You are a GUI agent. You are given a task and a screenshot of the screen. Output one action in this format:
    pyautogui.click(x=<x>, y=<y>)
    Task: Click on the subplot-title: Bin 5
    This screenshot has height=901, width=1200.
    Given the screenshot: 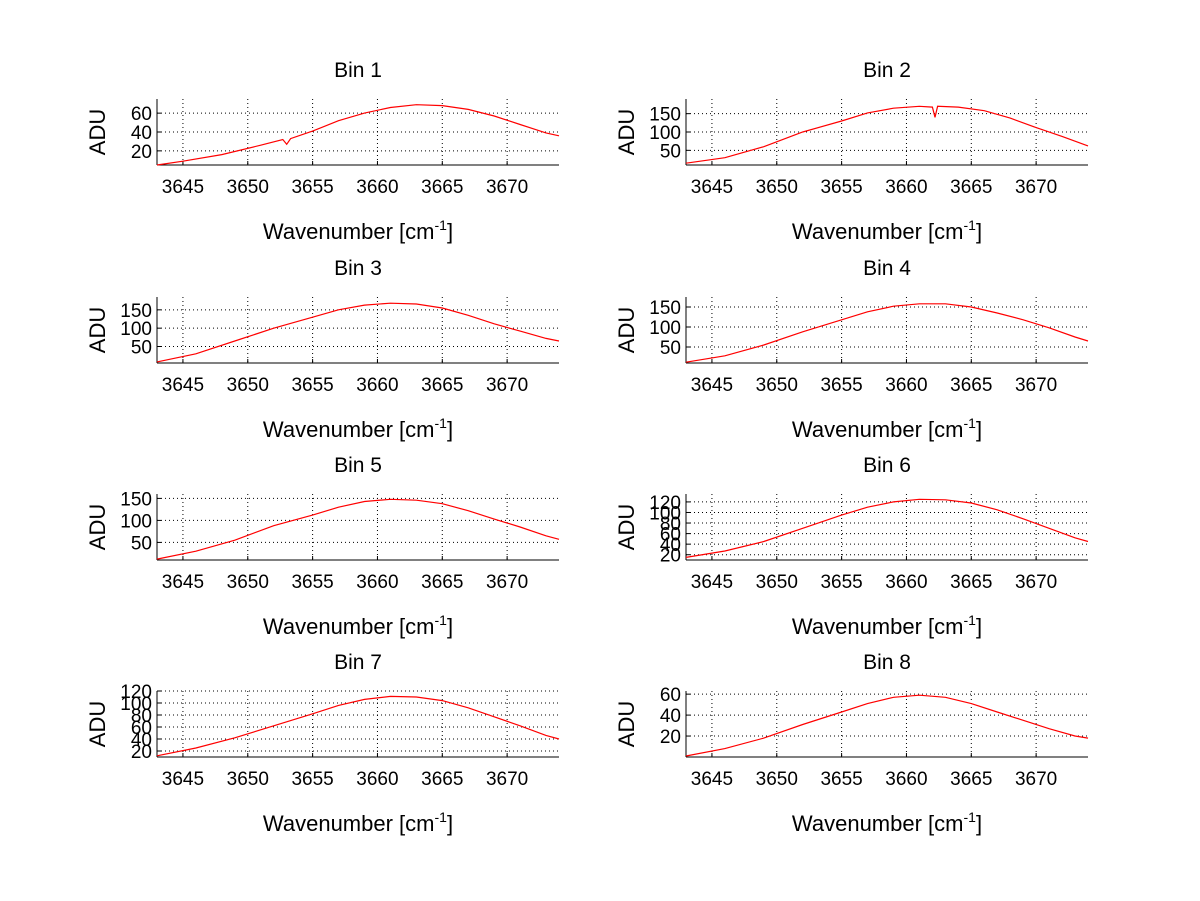 What is the action you would take?
    pyautogui.click(x=358, y=465)
    